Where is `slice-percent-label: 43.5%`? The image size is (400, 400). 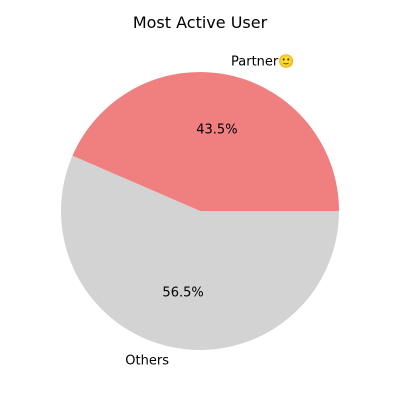 slice-percent-label: 43.5% is located at coordinates (216, 129).